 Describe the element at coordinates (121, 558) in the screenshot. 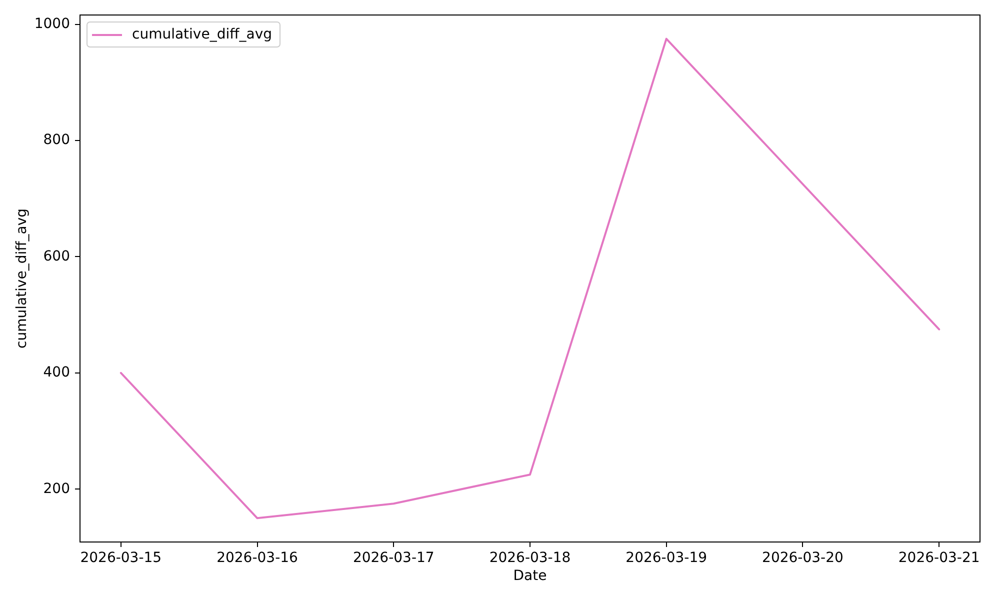

I see `x-tick-label: 2026-03-15` at that location.